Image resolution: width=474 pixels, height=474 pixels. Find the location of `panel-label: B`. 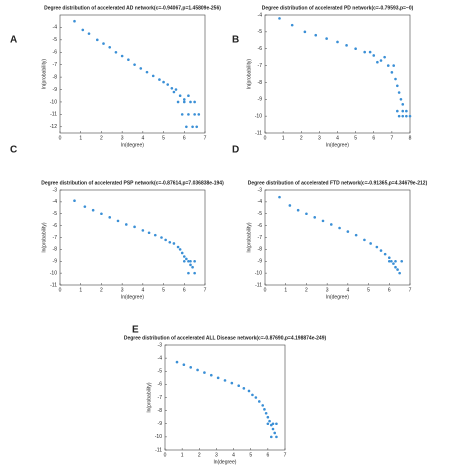

panel-label: B is located at coordinates (235, 40).